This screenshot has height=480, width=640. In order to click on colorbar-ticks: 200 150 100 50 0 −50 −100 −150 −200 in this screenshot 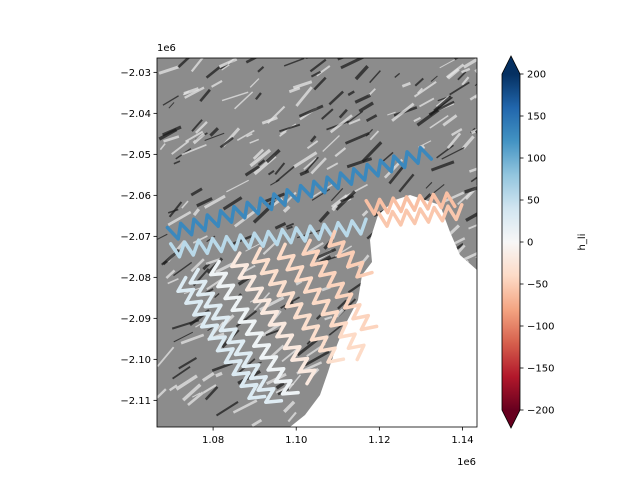, I will do `click(537, 243)`.